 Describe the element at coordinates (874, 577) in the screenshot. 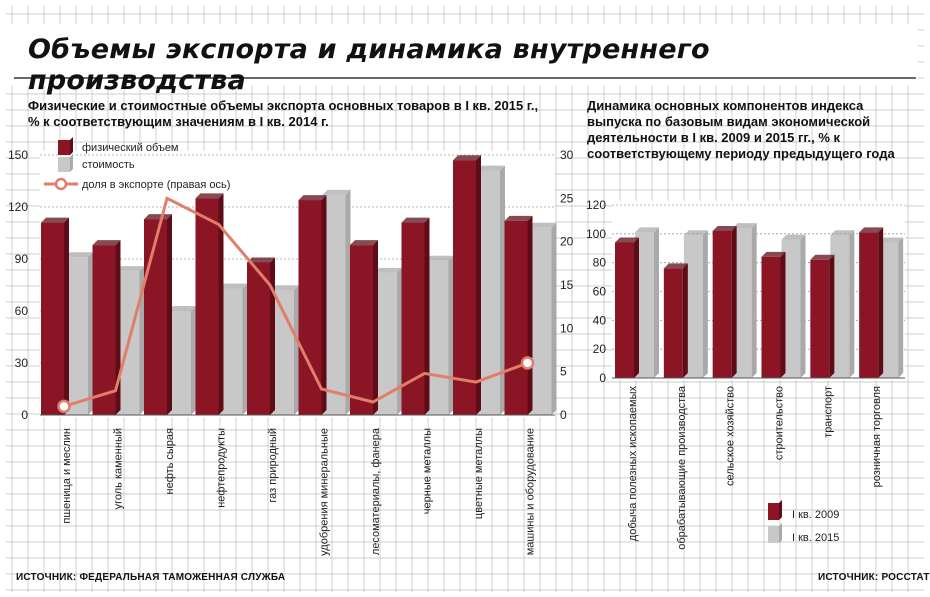

I see `right-source-note: ИСТОЧНИК: РОССТАТ` at that location.